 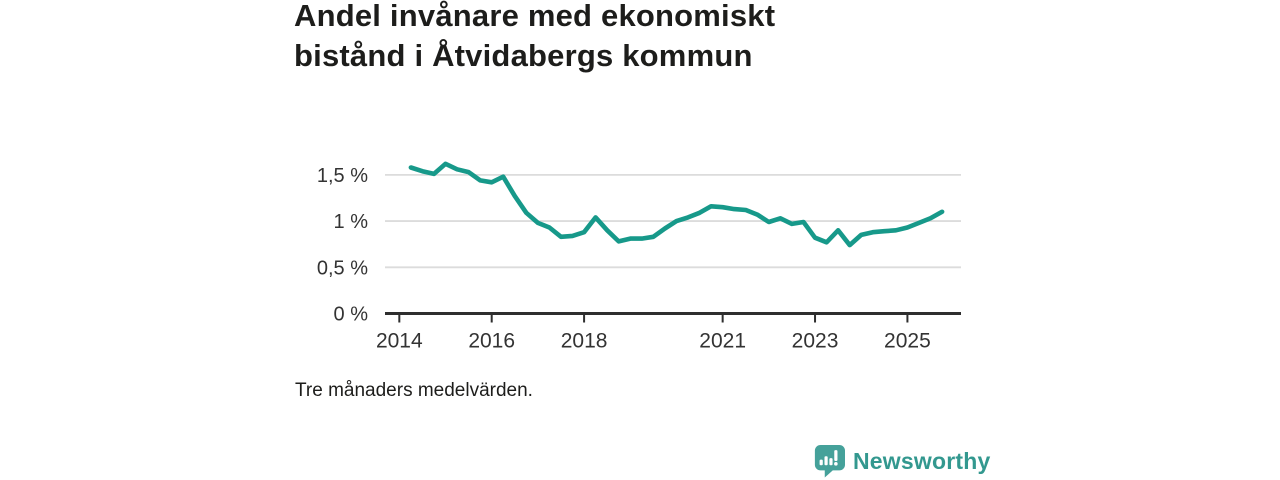 I want to click on x-tick-label: 2014, so click(x=399, y=341).